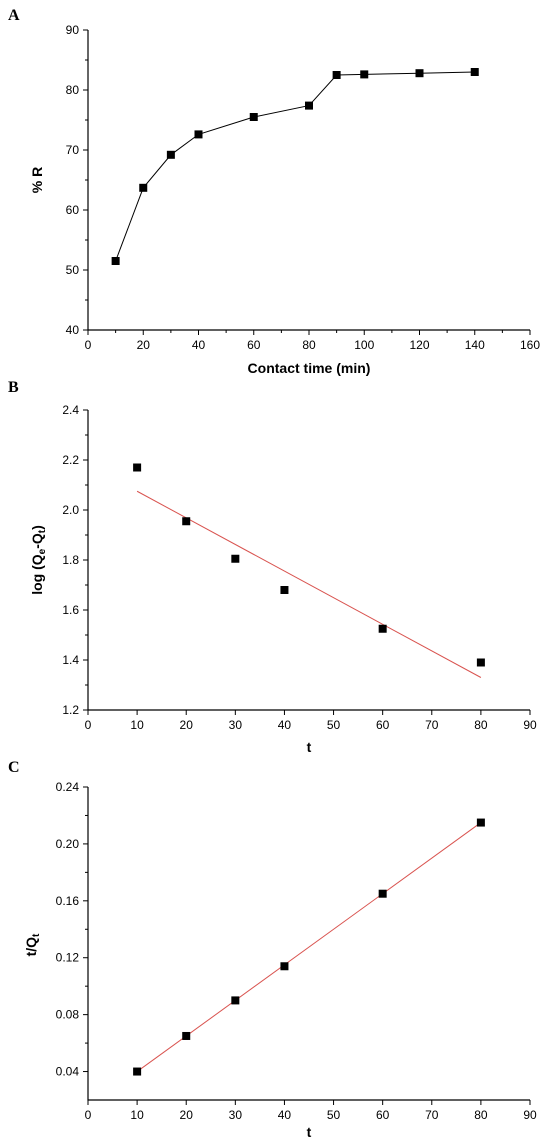  I want to click on y-tick-label: 60, so click(73, 210).